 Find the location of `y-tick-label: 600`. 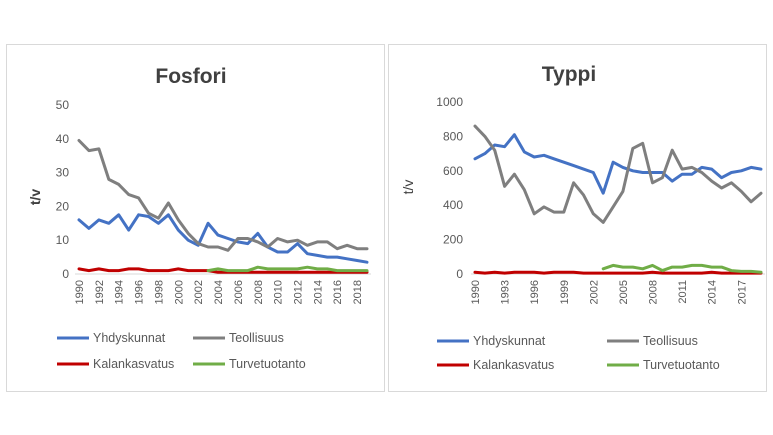

y-tick-label: 600 is located at coordinates (453, 171).